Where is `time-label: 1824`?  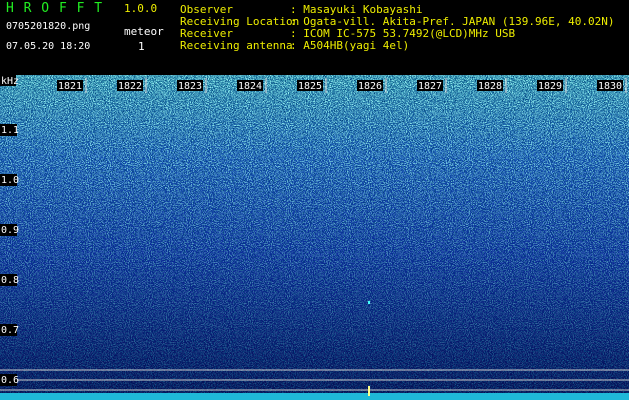
time-label: 1824 is located at coordinates (250, 86).